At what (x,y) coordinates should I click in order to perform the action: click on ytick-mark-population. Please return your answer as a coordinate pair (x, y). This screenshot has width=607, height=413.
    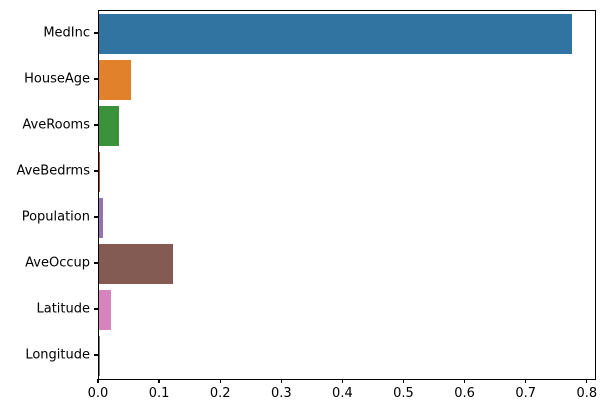
    Looking at the image, I should click on (96, 217).